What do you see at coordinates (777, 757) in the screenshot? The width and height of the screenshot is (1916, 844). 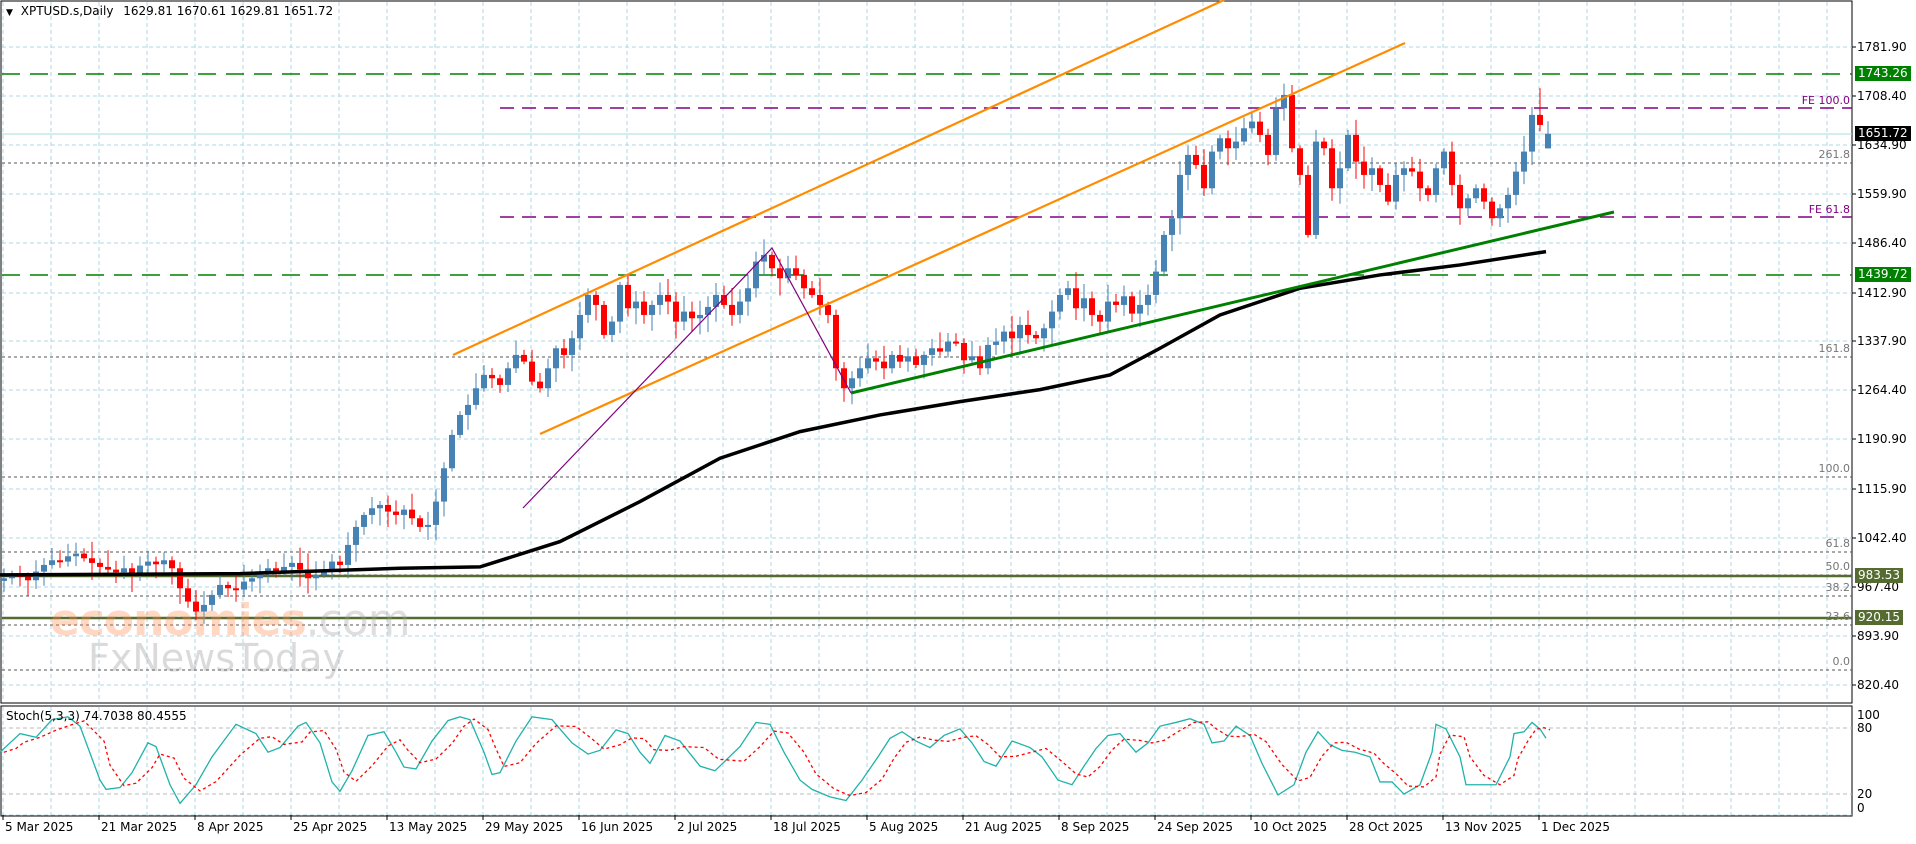 I see `stoch-signal-line` at bounding box center [777, 757].